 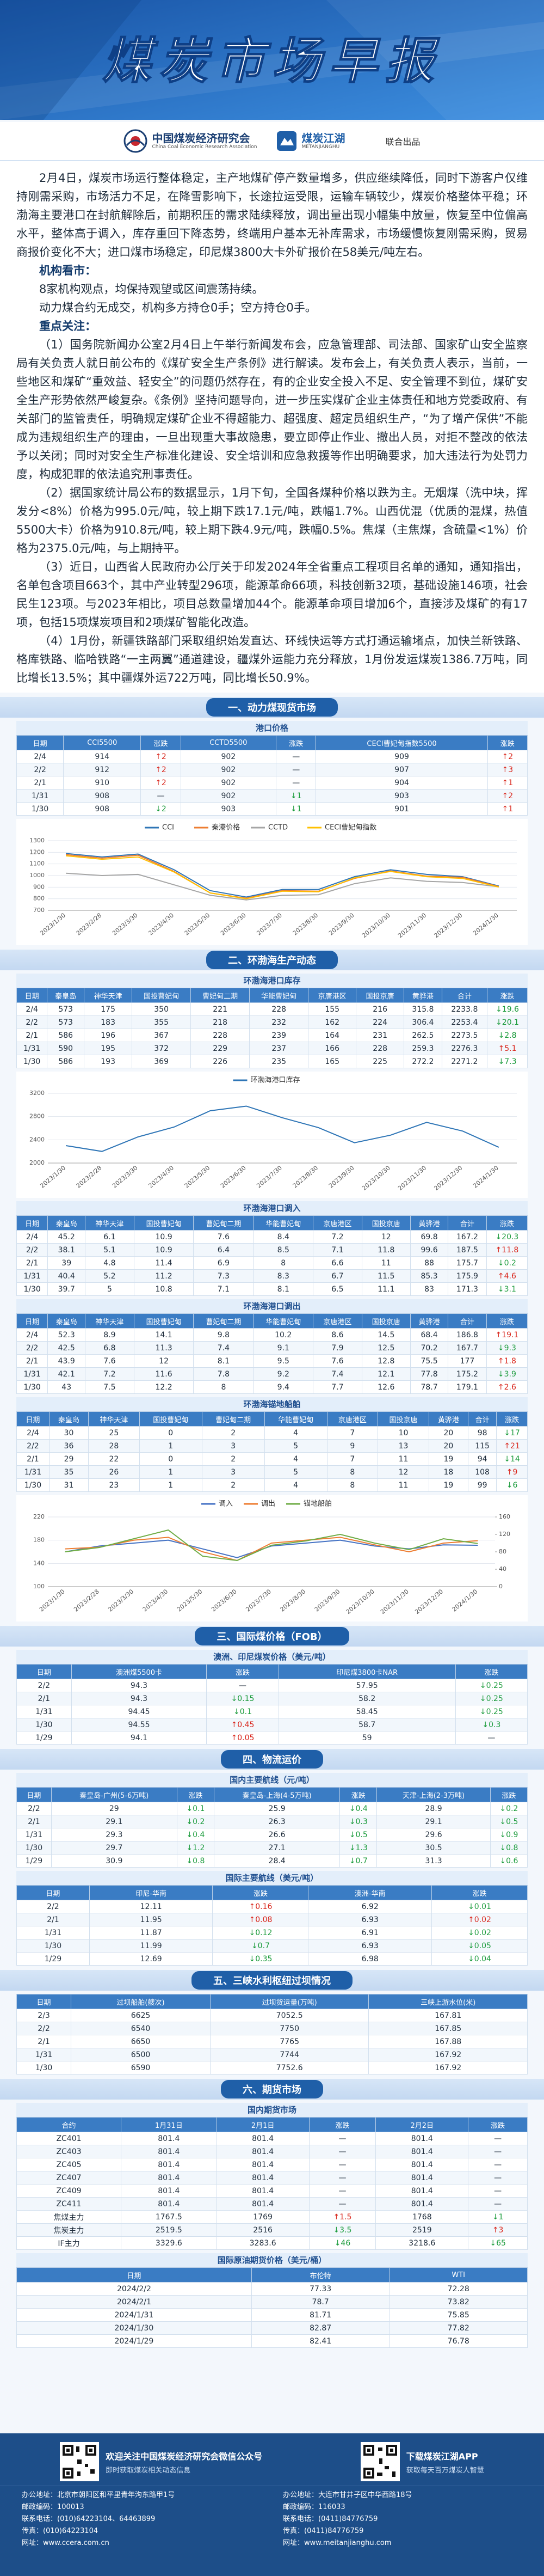 What do you see at coordinates (332, 1035) in the screenshot?
I see `table-cell: 164` at bounding box center [332, 1035].